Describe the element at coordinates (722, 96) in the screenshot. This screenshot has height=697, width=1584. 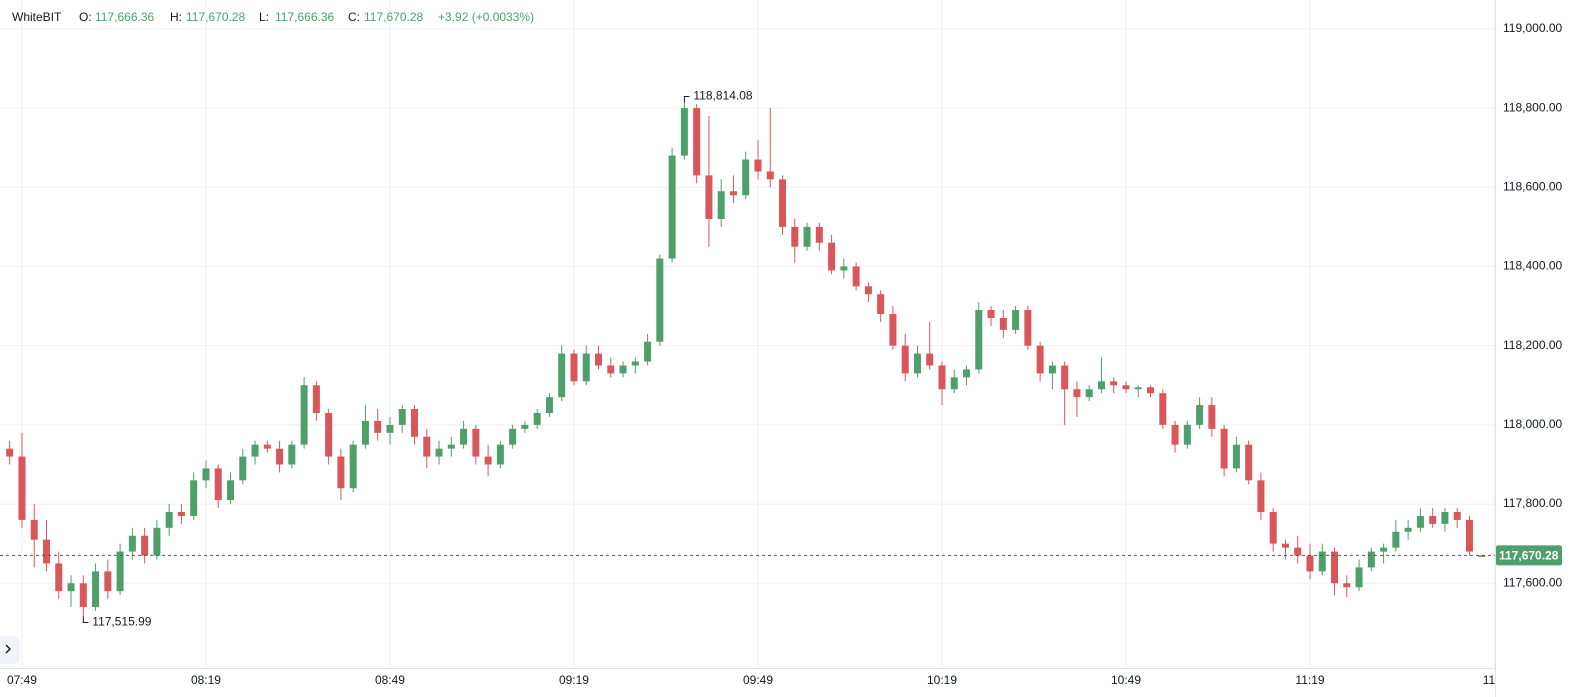
I see `annotation-label: 118,814.08` at that location.